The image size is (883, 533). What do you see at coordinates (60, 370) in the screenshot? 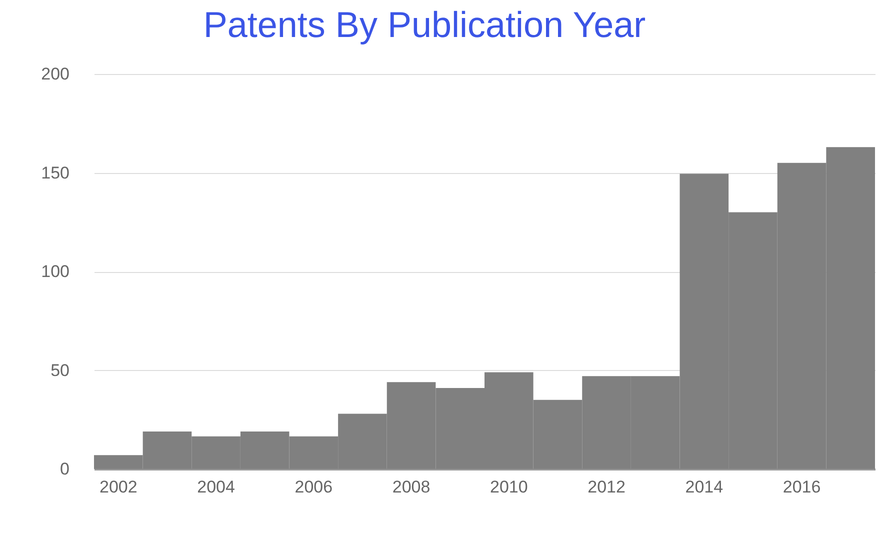
I see `y-tick-label: 50` at bounding box center [60, 370].